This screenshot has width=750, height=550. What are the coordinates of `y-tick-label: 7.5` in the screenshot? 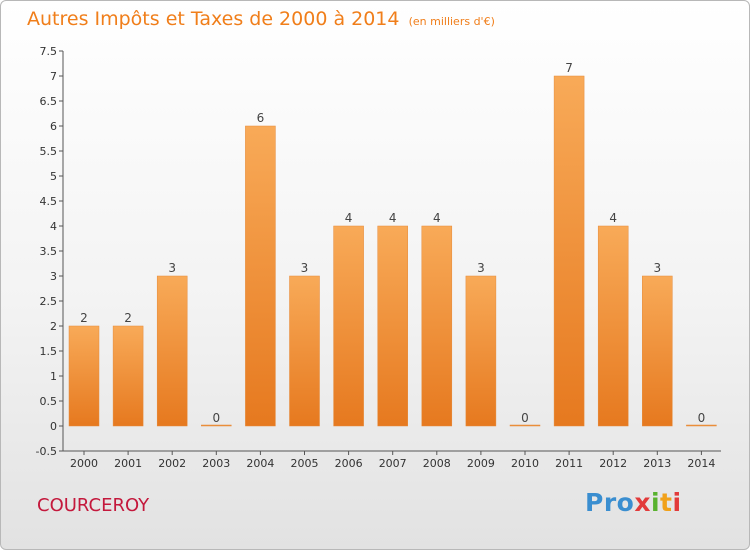 It's located at (49, 51).